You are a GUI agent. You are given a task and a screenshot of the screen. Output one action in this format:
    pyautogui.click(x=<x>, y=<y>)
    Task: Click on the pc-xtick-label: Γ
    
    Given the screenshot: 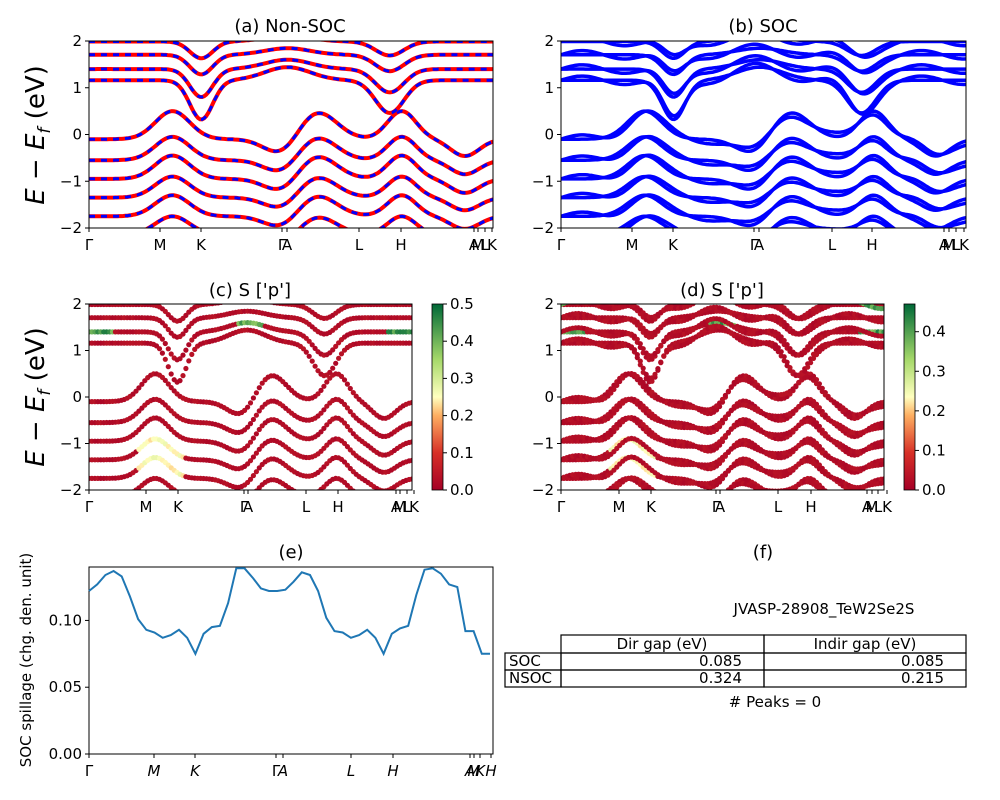 What is the action you would take?
    pyautogui.click(x=244, y=507)
    